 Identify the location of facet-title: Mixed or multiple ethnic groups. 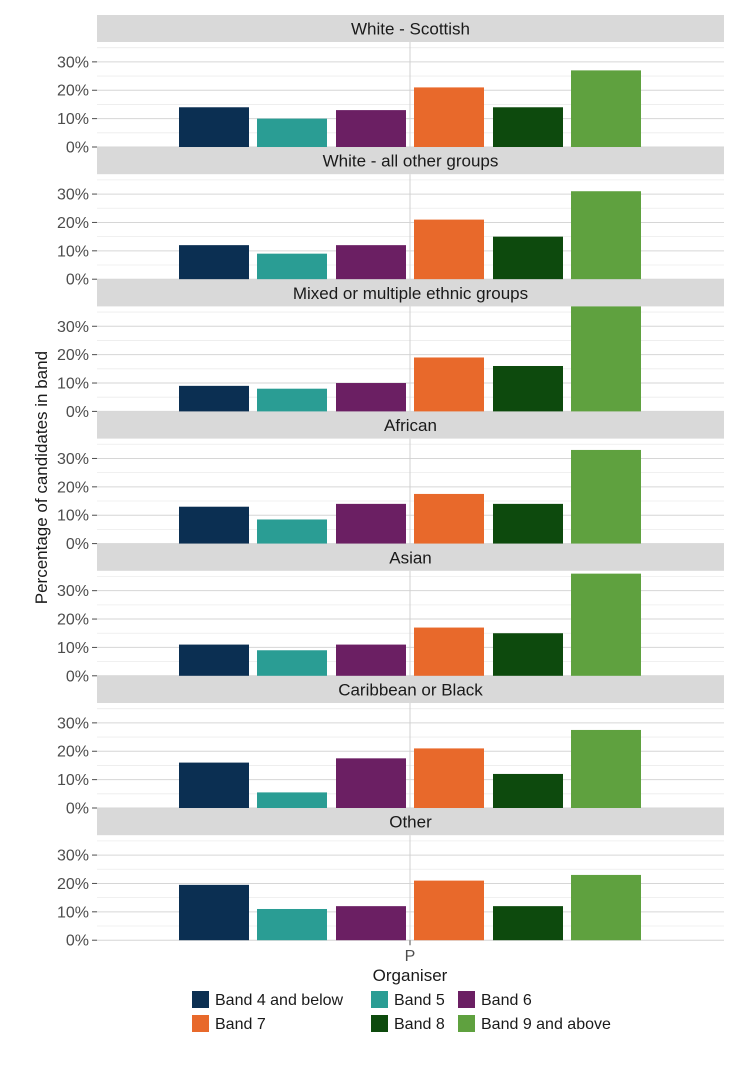
(410, 293).